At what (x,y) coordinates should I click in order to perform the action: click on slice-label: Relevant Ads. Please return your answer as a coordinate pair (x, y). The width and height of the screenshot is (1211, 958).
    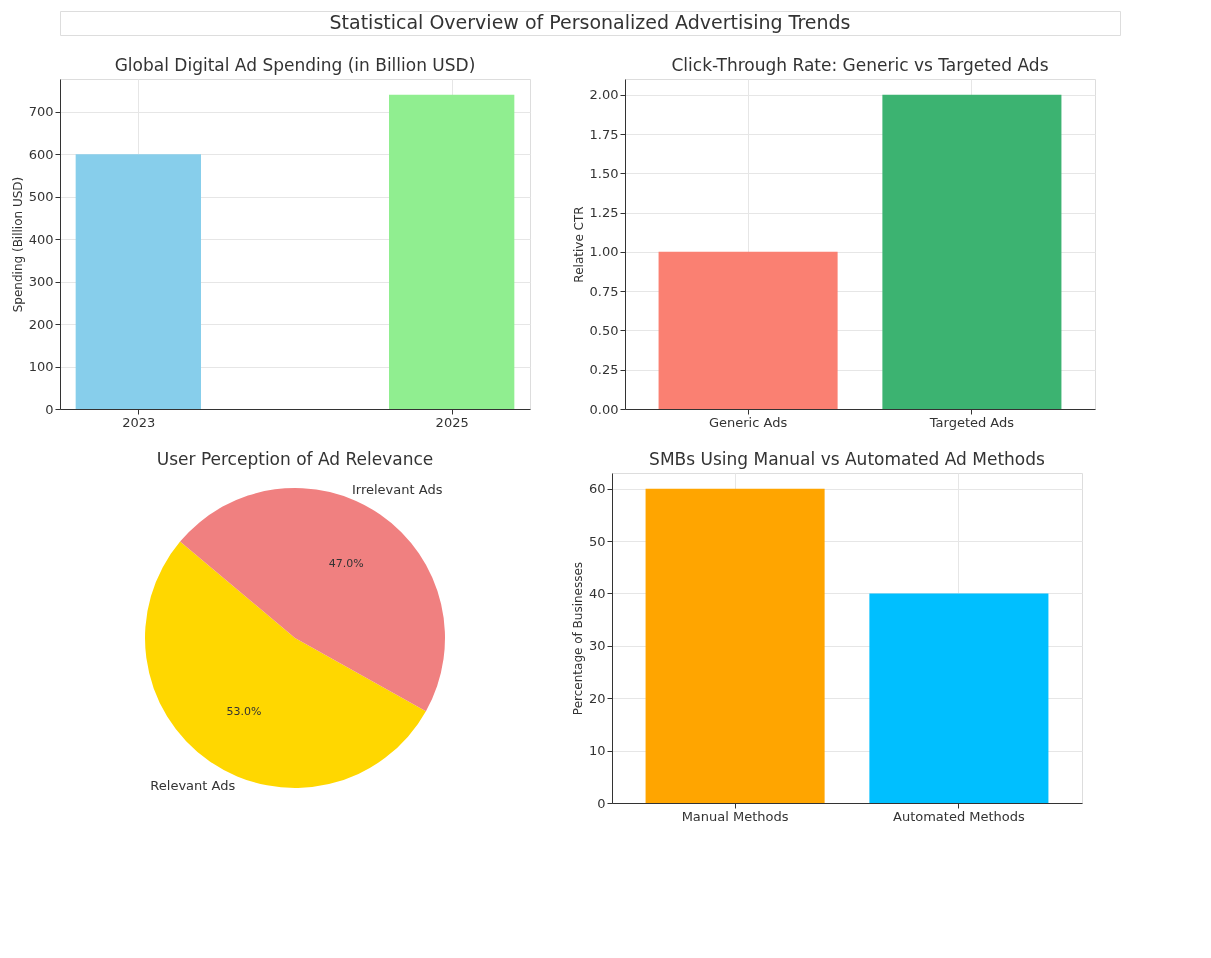
    Looking at the image, I should click on (193, 786).